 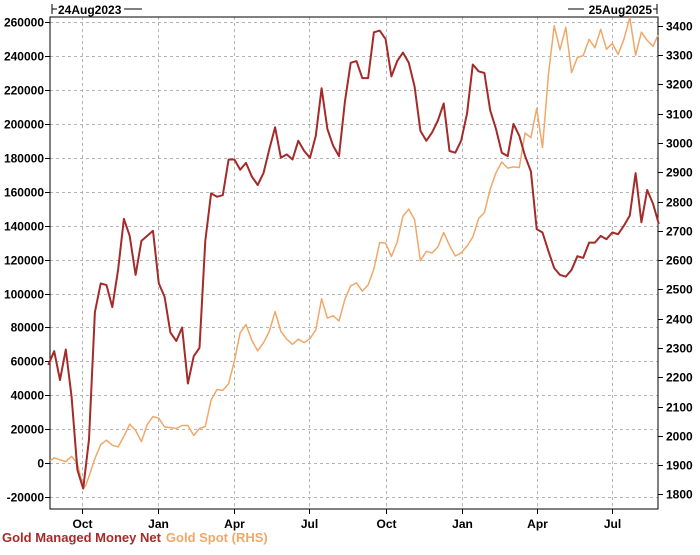 What do you see at coordinates (679, 349) in the screenshot?
I see `right-tick-label: 2300` at bounding box center [679, 349].